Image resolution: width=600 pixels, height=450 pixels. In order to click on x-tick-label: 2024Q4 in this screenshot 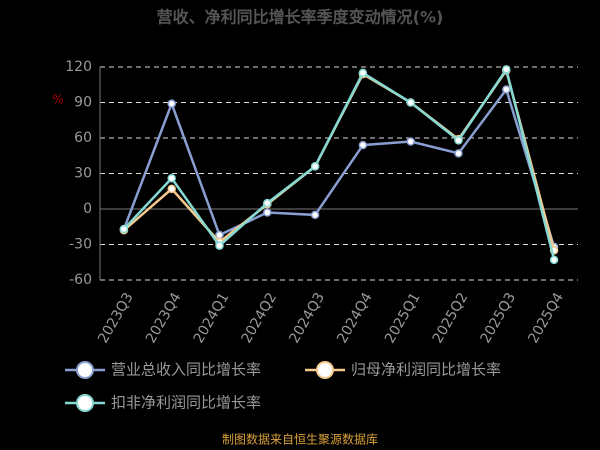, I will do `click(355, 318)`.